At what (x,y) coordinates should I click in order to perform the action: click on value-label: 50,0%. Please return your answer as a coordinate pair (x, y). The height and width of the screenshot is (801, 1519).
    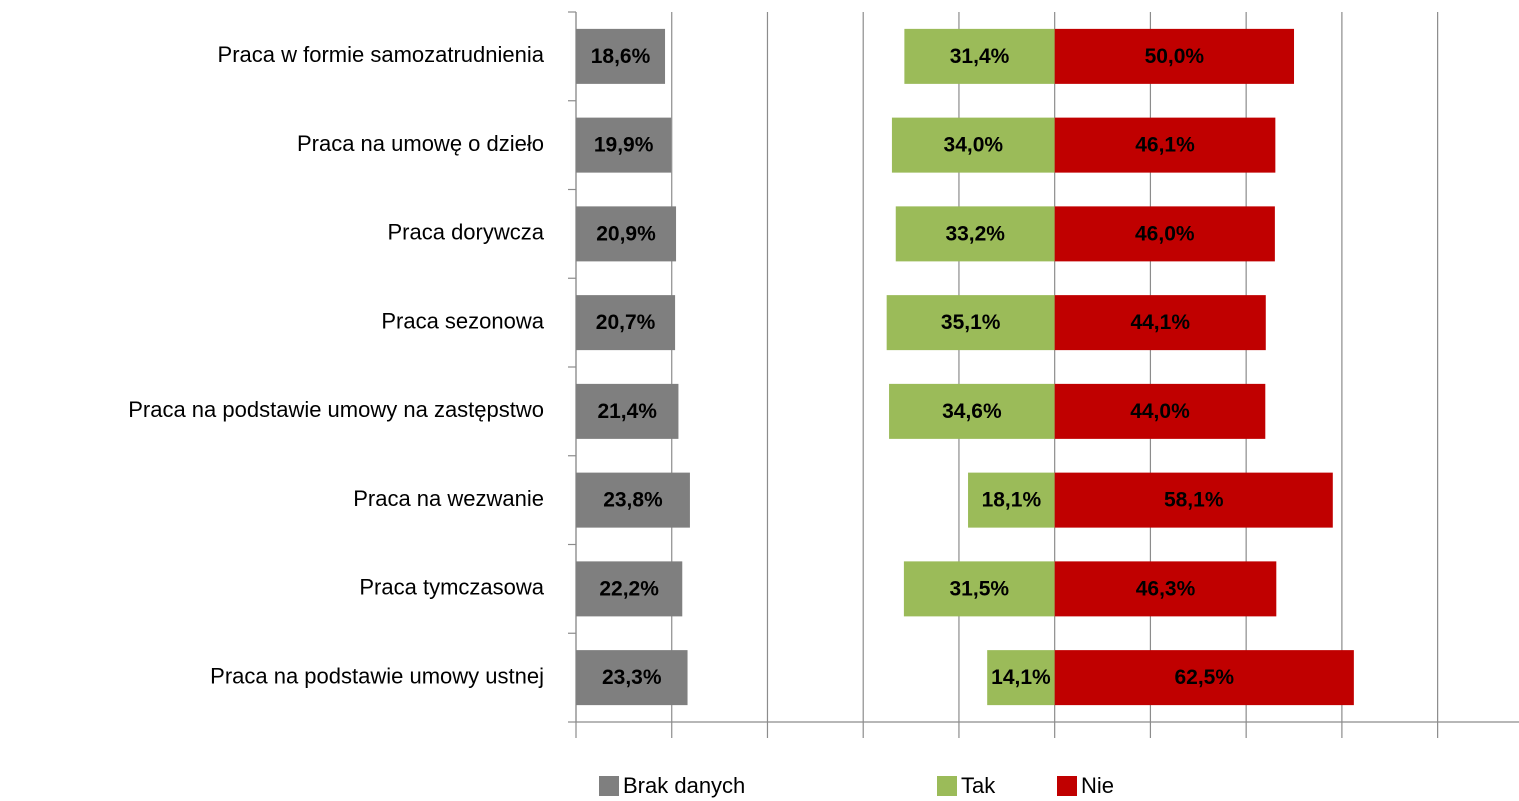
    Looking at the image, I should click on (1175, 56).